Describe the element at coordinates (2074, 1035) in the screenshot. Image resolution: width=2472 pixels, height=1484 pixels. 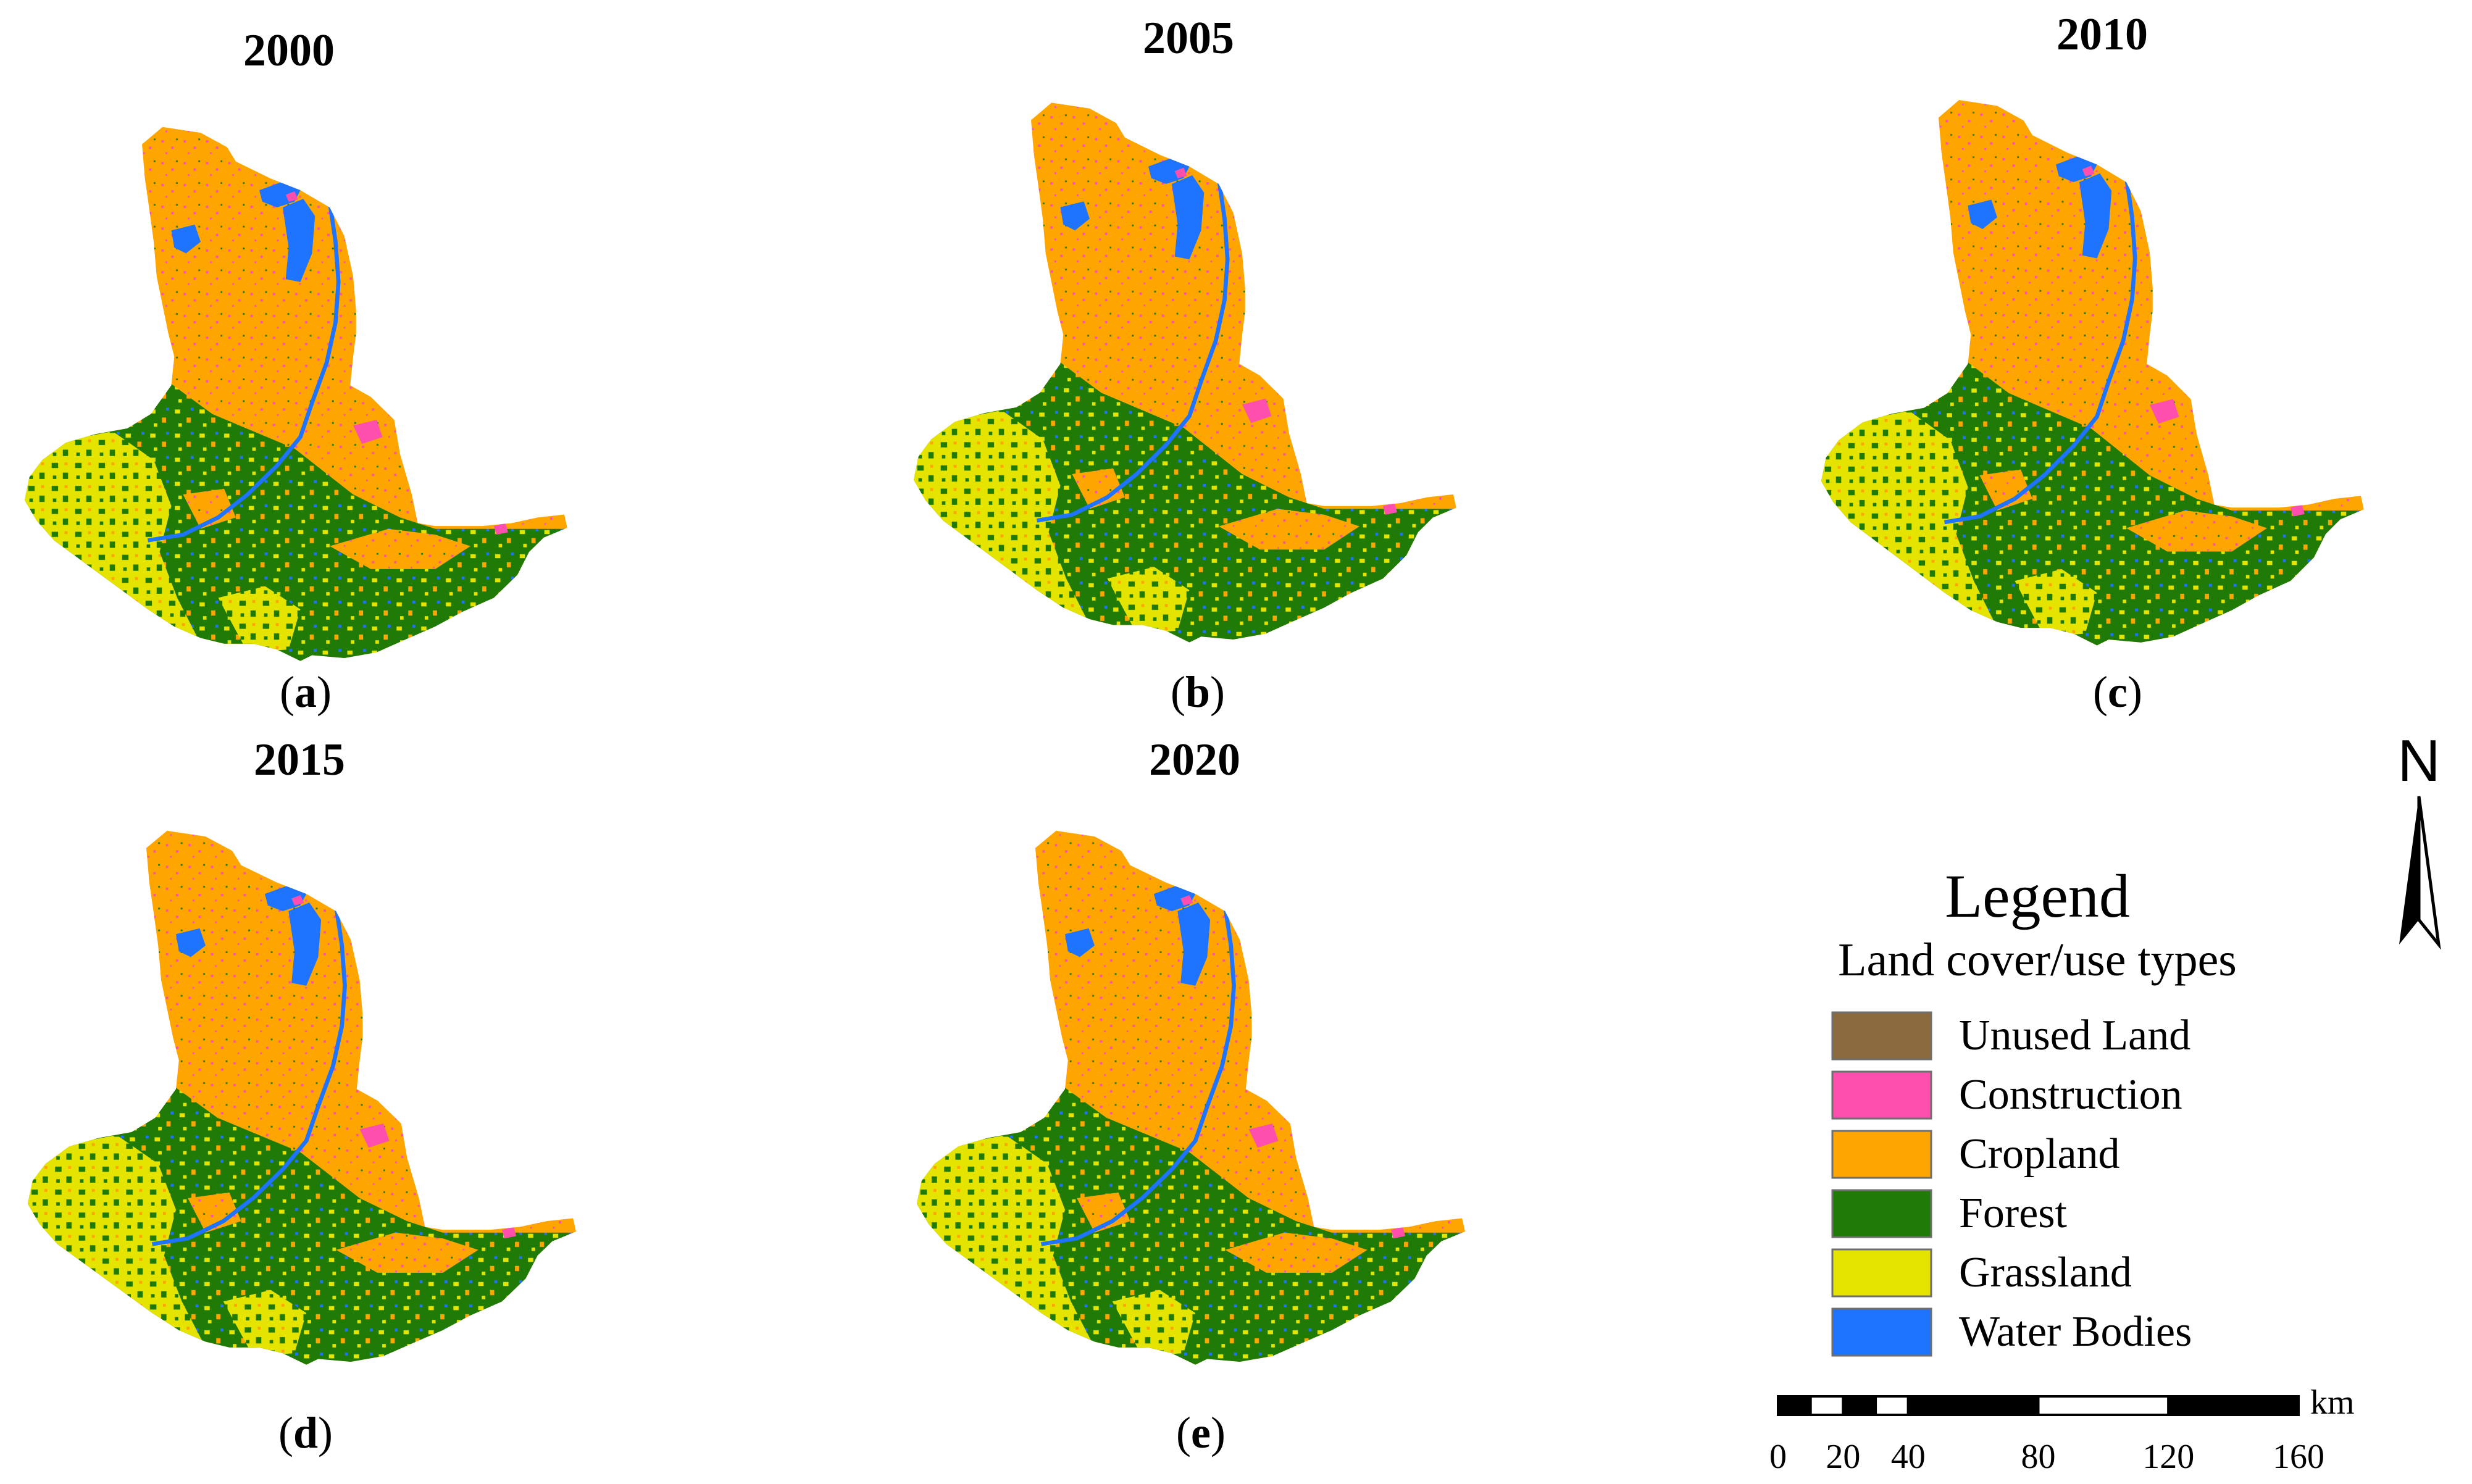
I see `legend-label-0: Unused Land` at that location.